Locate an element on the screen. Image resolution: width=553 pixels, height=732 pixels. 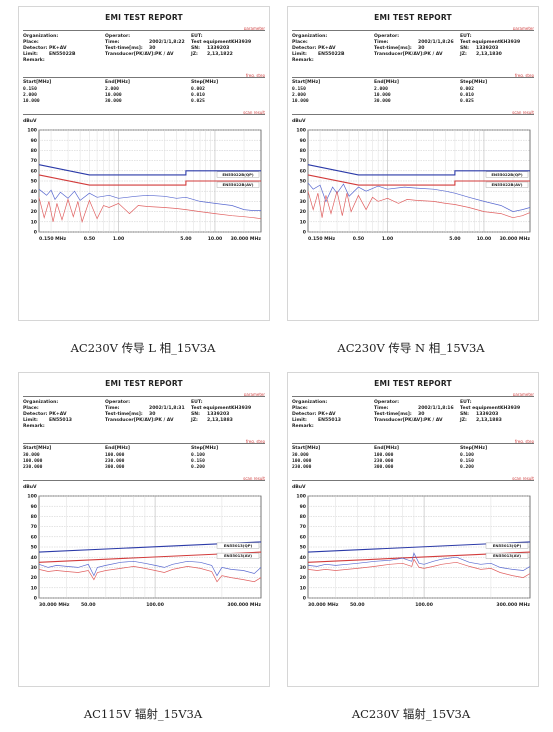
place-label: Place: is located at coordinates (300, 408).